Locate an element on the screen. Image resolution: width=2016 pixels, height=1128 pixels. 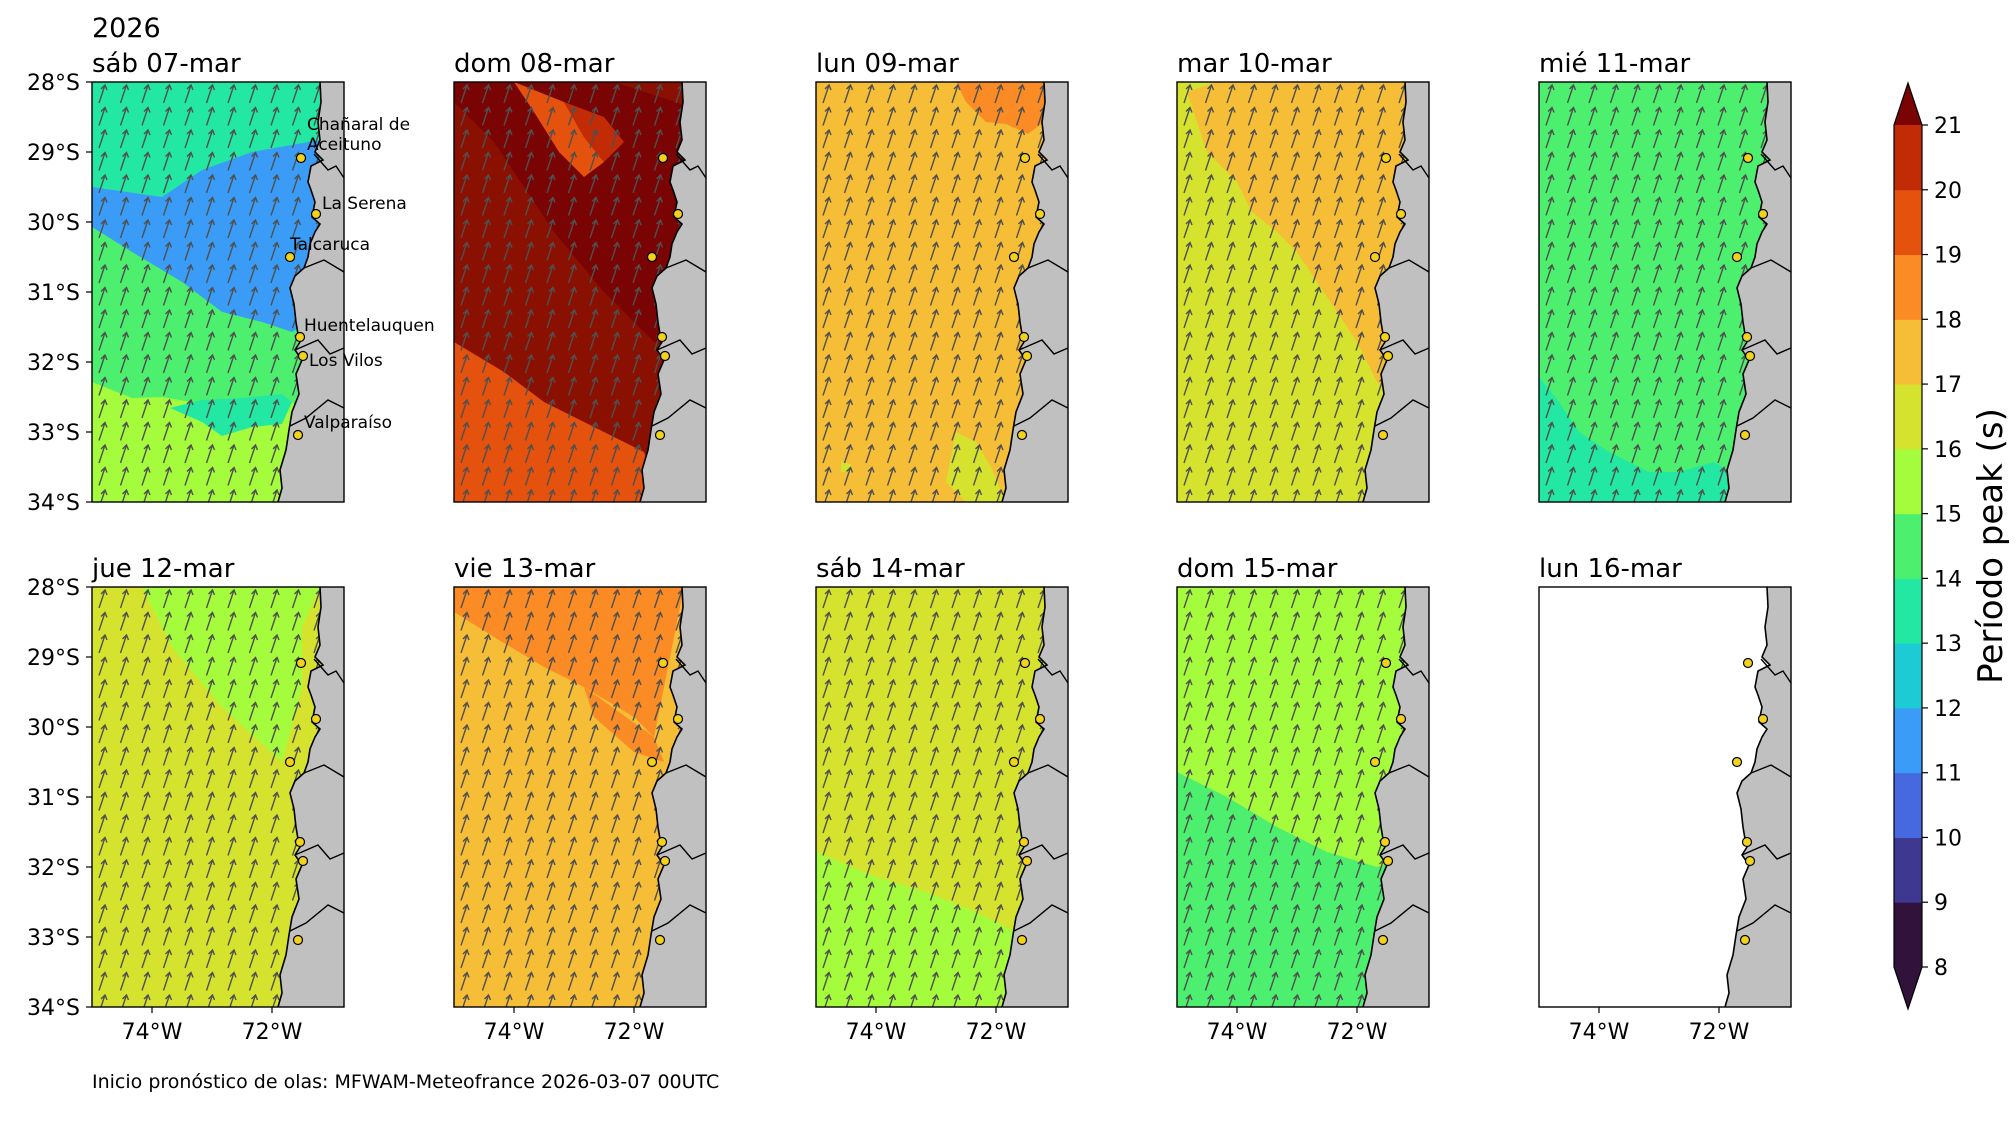
colorbar-band is located at coordinates (1908, 546).